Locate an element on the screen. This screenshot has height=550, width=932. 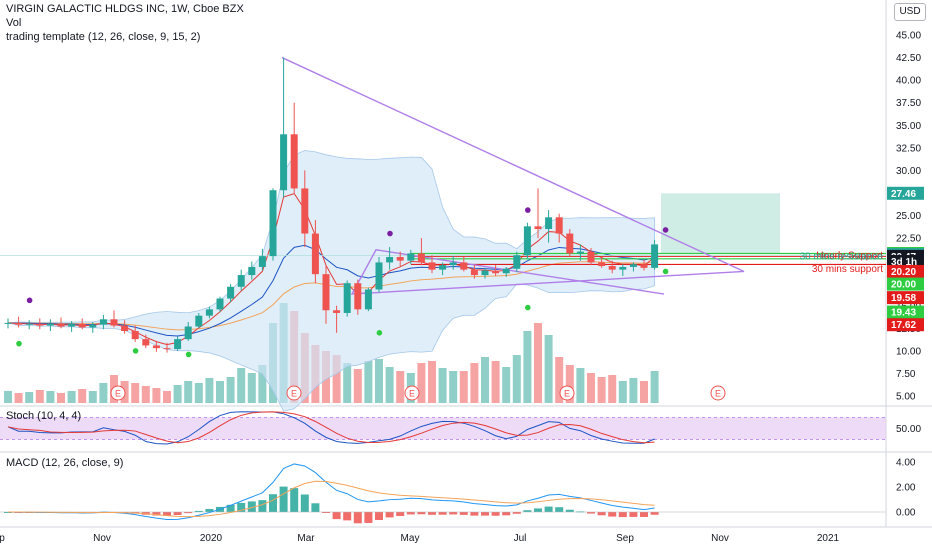
price-label: 17.62 is located at coordinates (903, 325).